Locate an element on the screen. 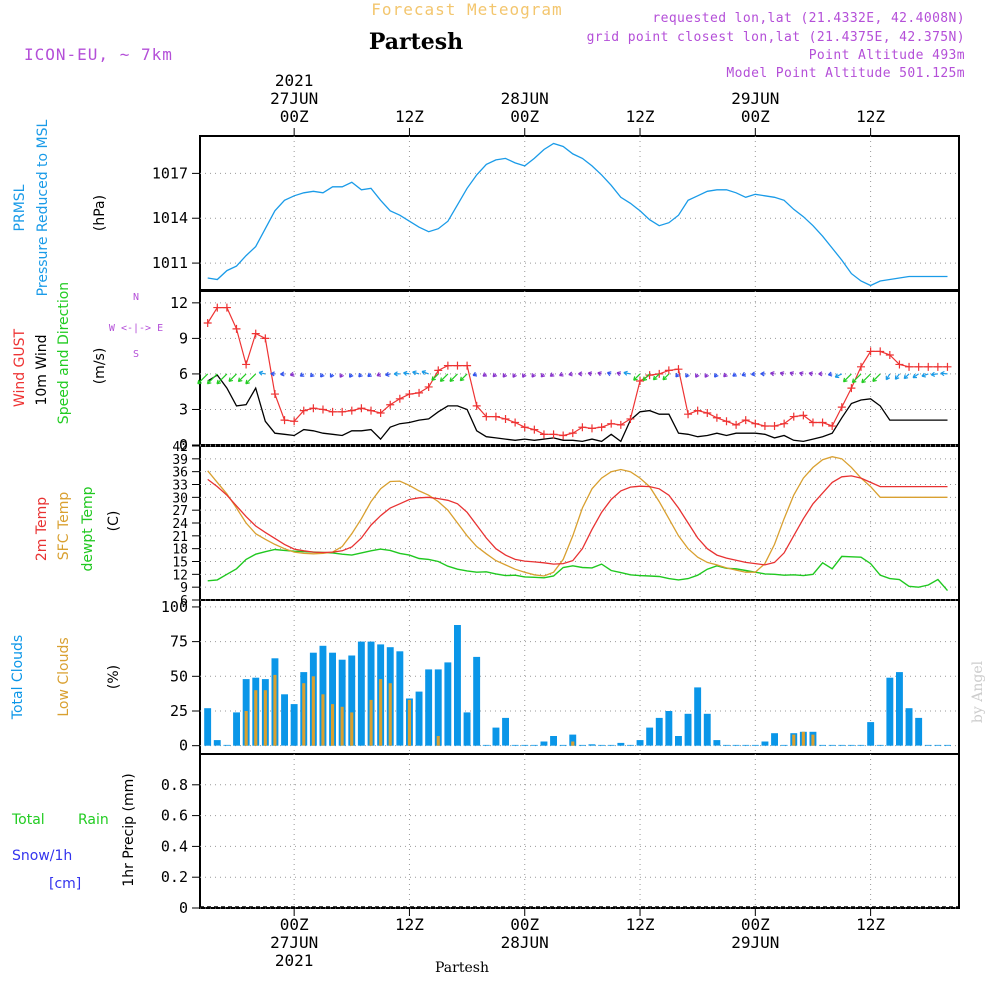 The width and height of the screenshot is (1000, 1000). low-clouds-label: Low Clouds is located at coordinates (64, 676).